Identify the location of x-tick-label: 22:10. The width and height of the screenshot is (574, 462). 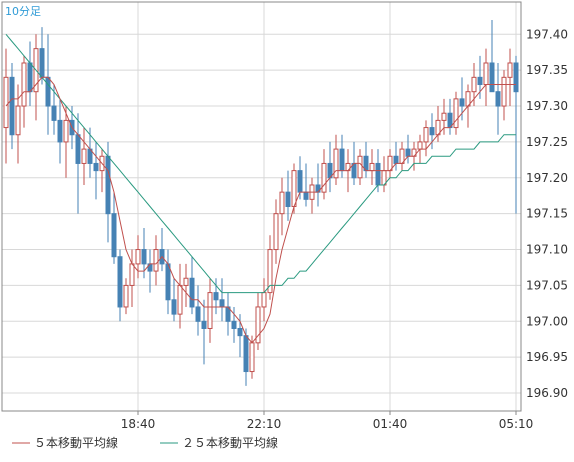
(264, 424).